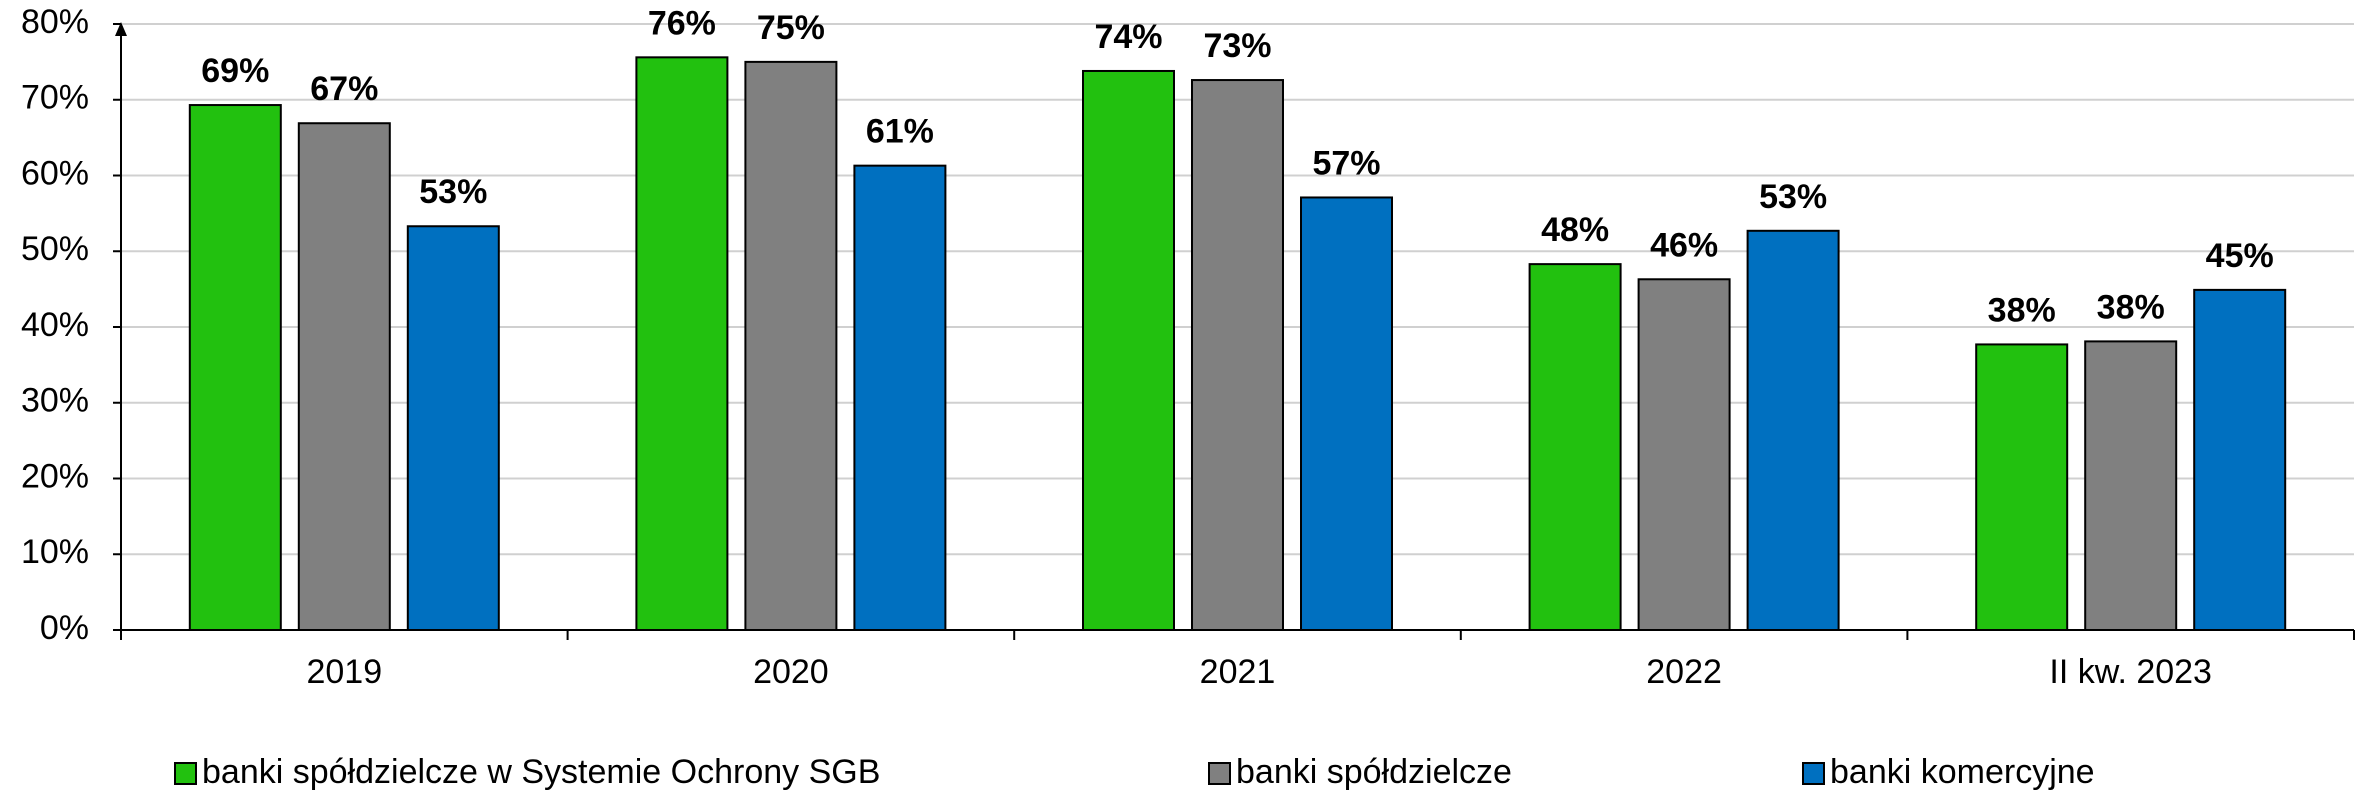  Describe the element at coordinates (1128, 37) in the screenshot. I see `value-label: 74%` at that location.